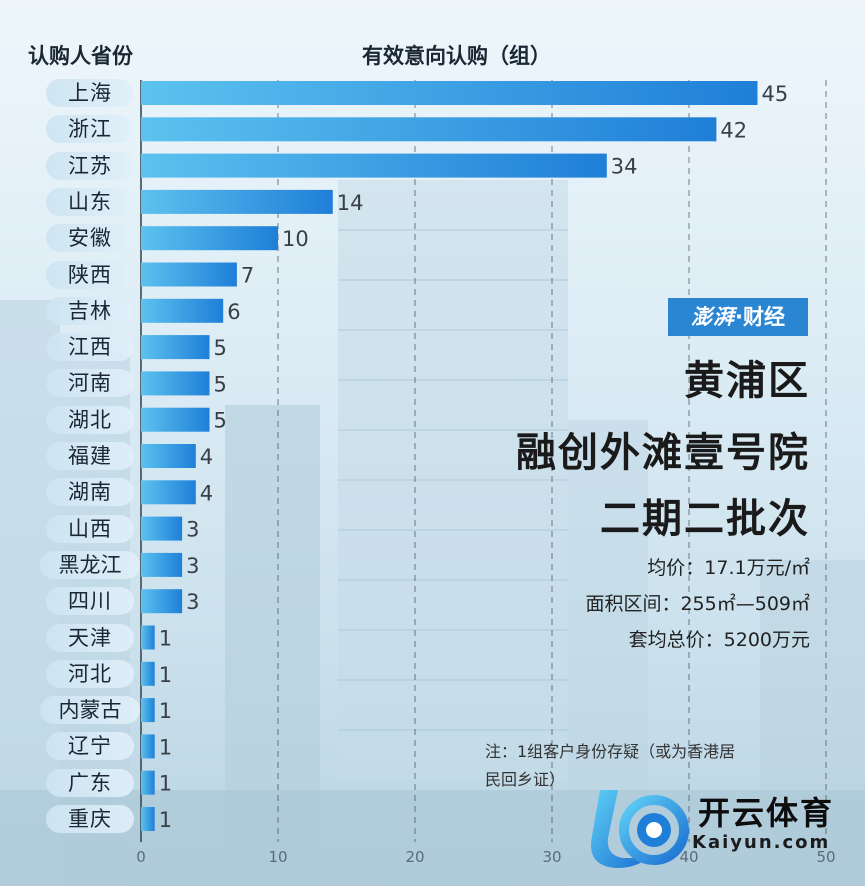  Describe the element at coordinates (763, 317) in the screenshot. I see `brand-name: 财经` at that location.